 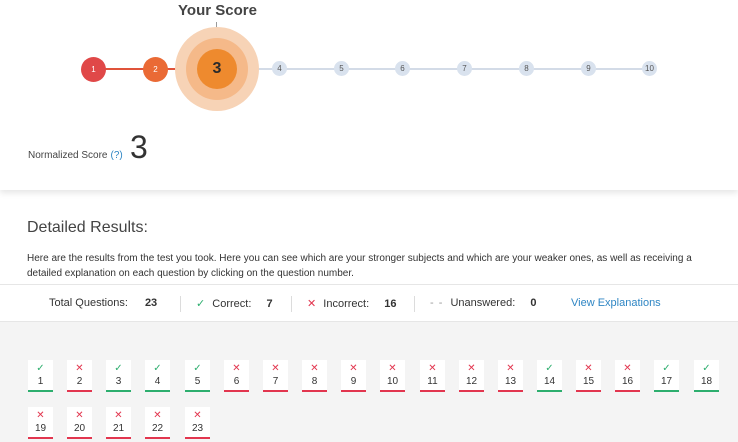 I want to click on question-tile: ✕ 11, so click(x=432, y=376).